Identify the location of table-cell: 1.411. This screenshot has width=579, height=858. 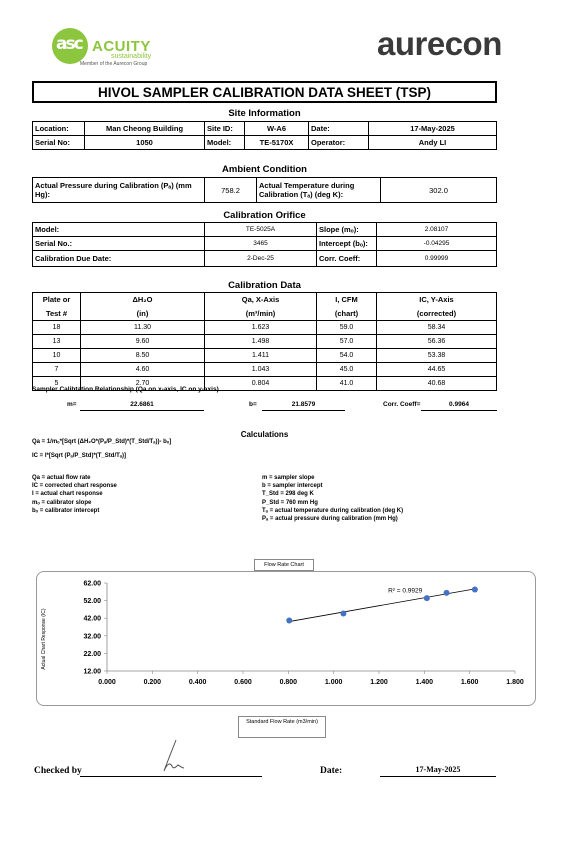
(260, 355).